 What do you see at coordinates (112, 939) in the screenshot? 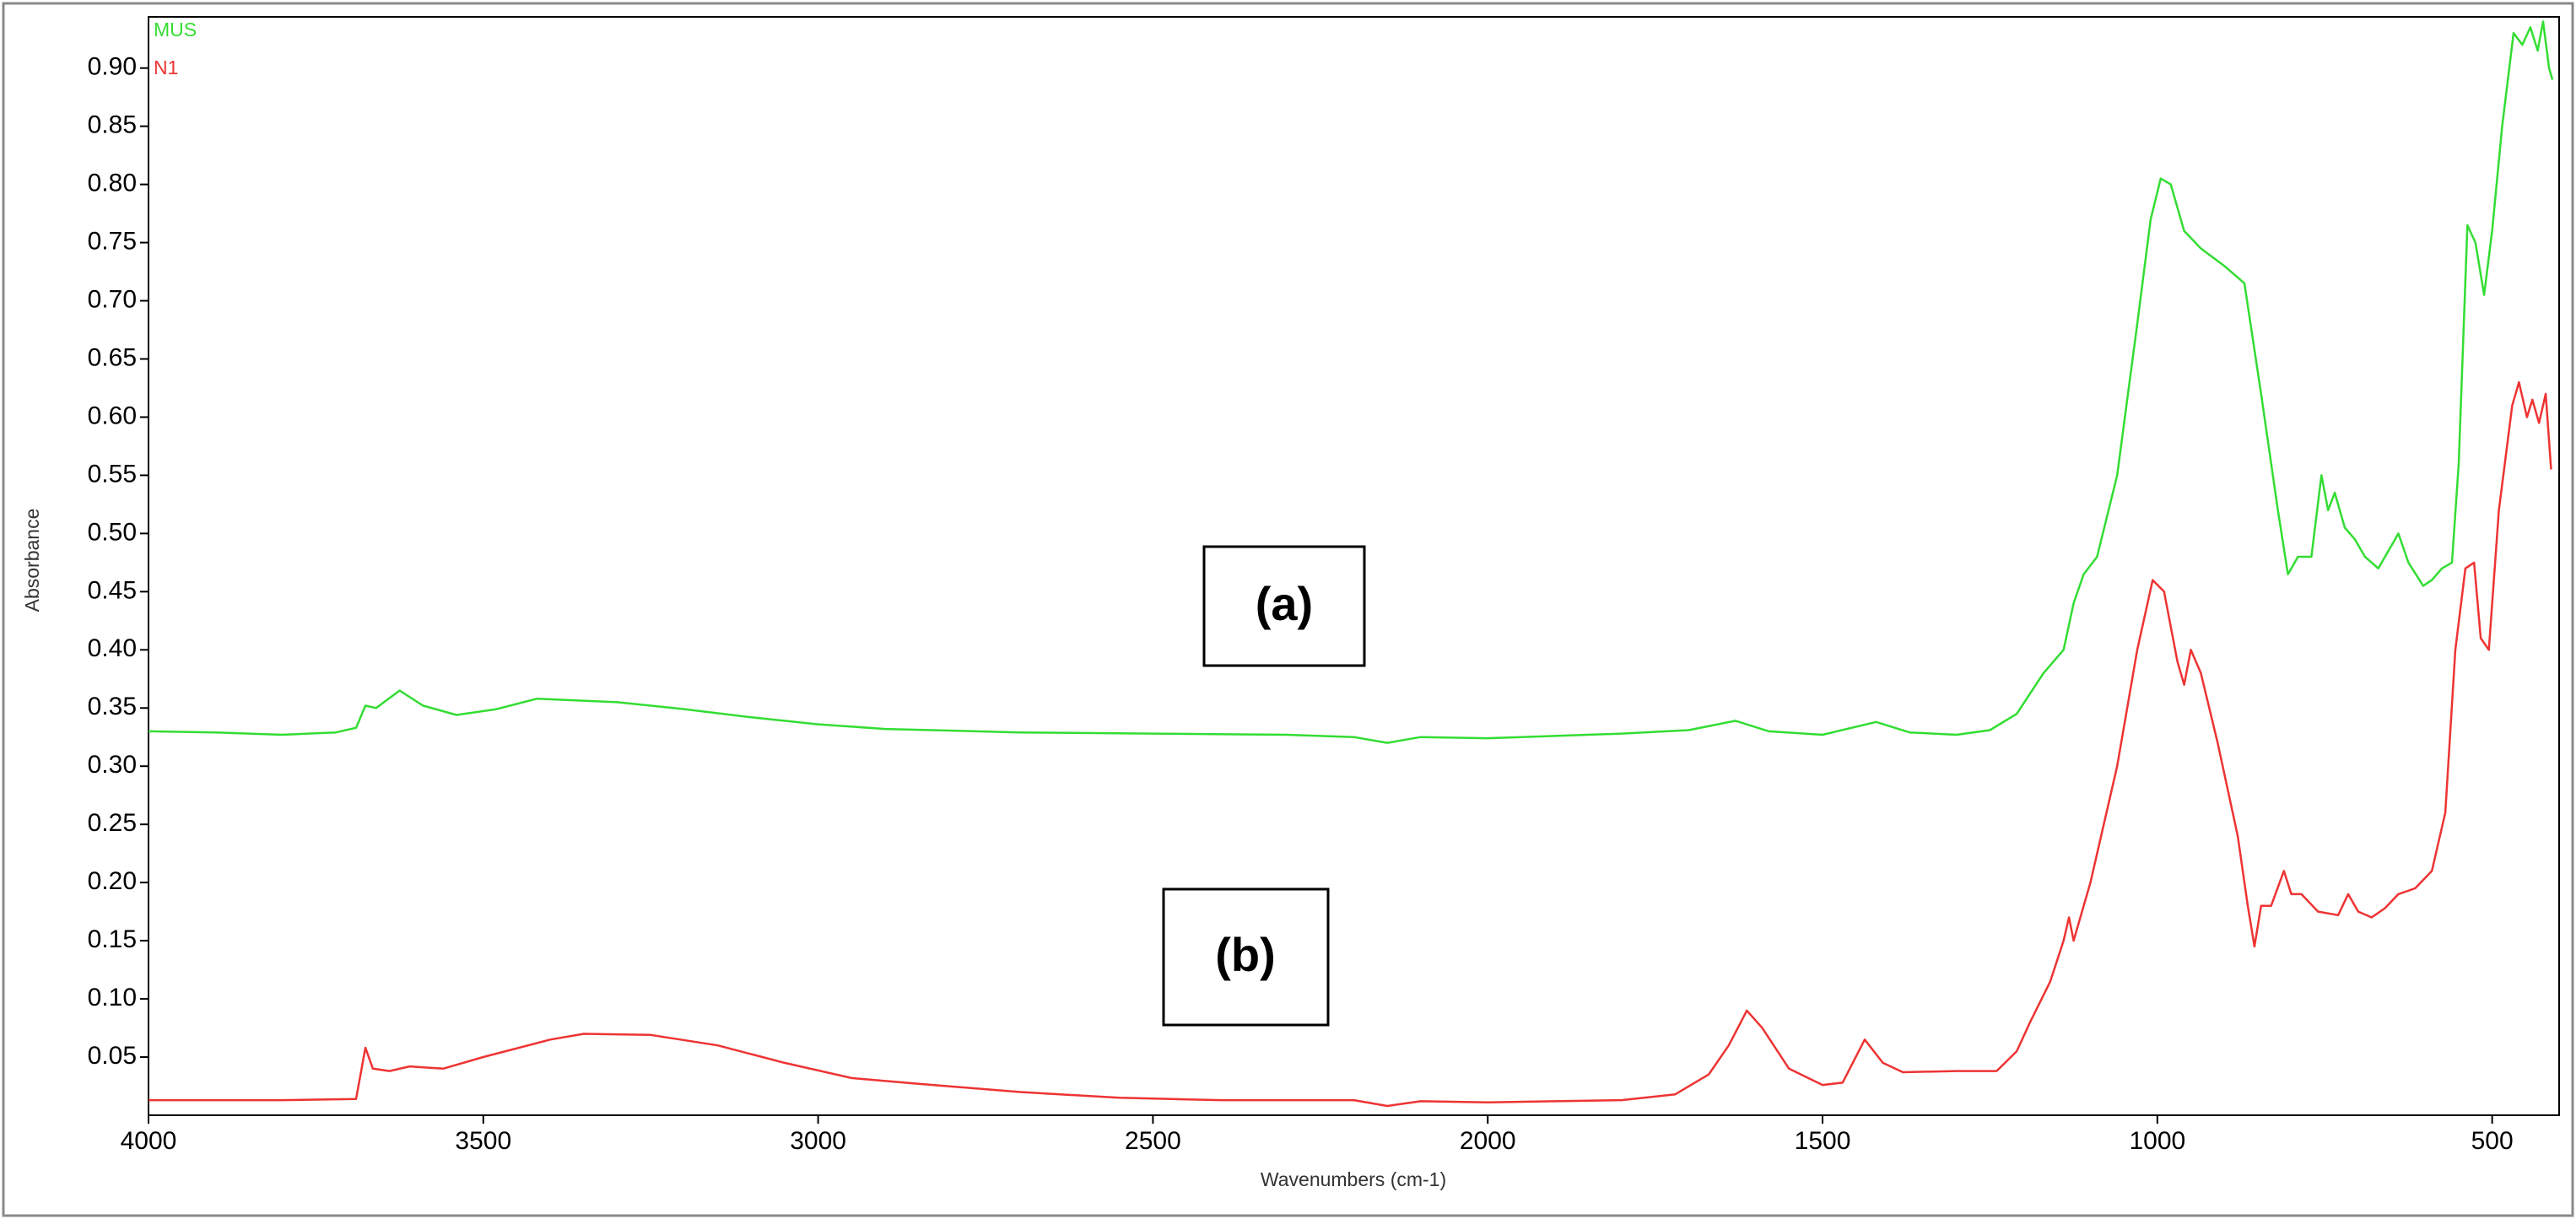
I see `y-tick-label: 0.15` at bounding box center [112, 939].